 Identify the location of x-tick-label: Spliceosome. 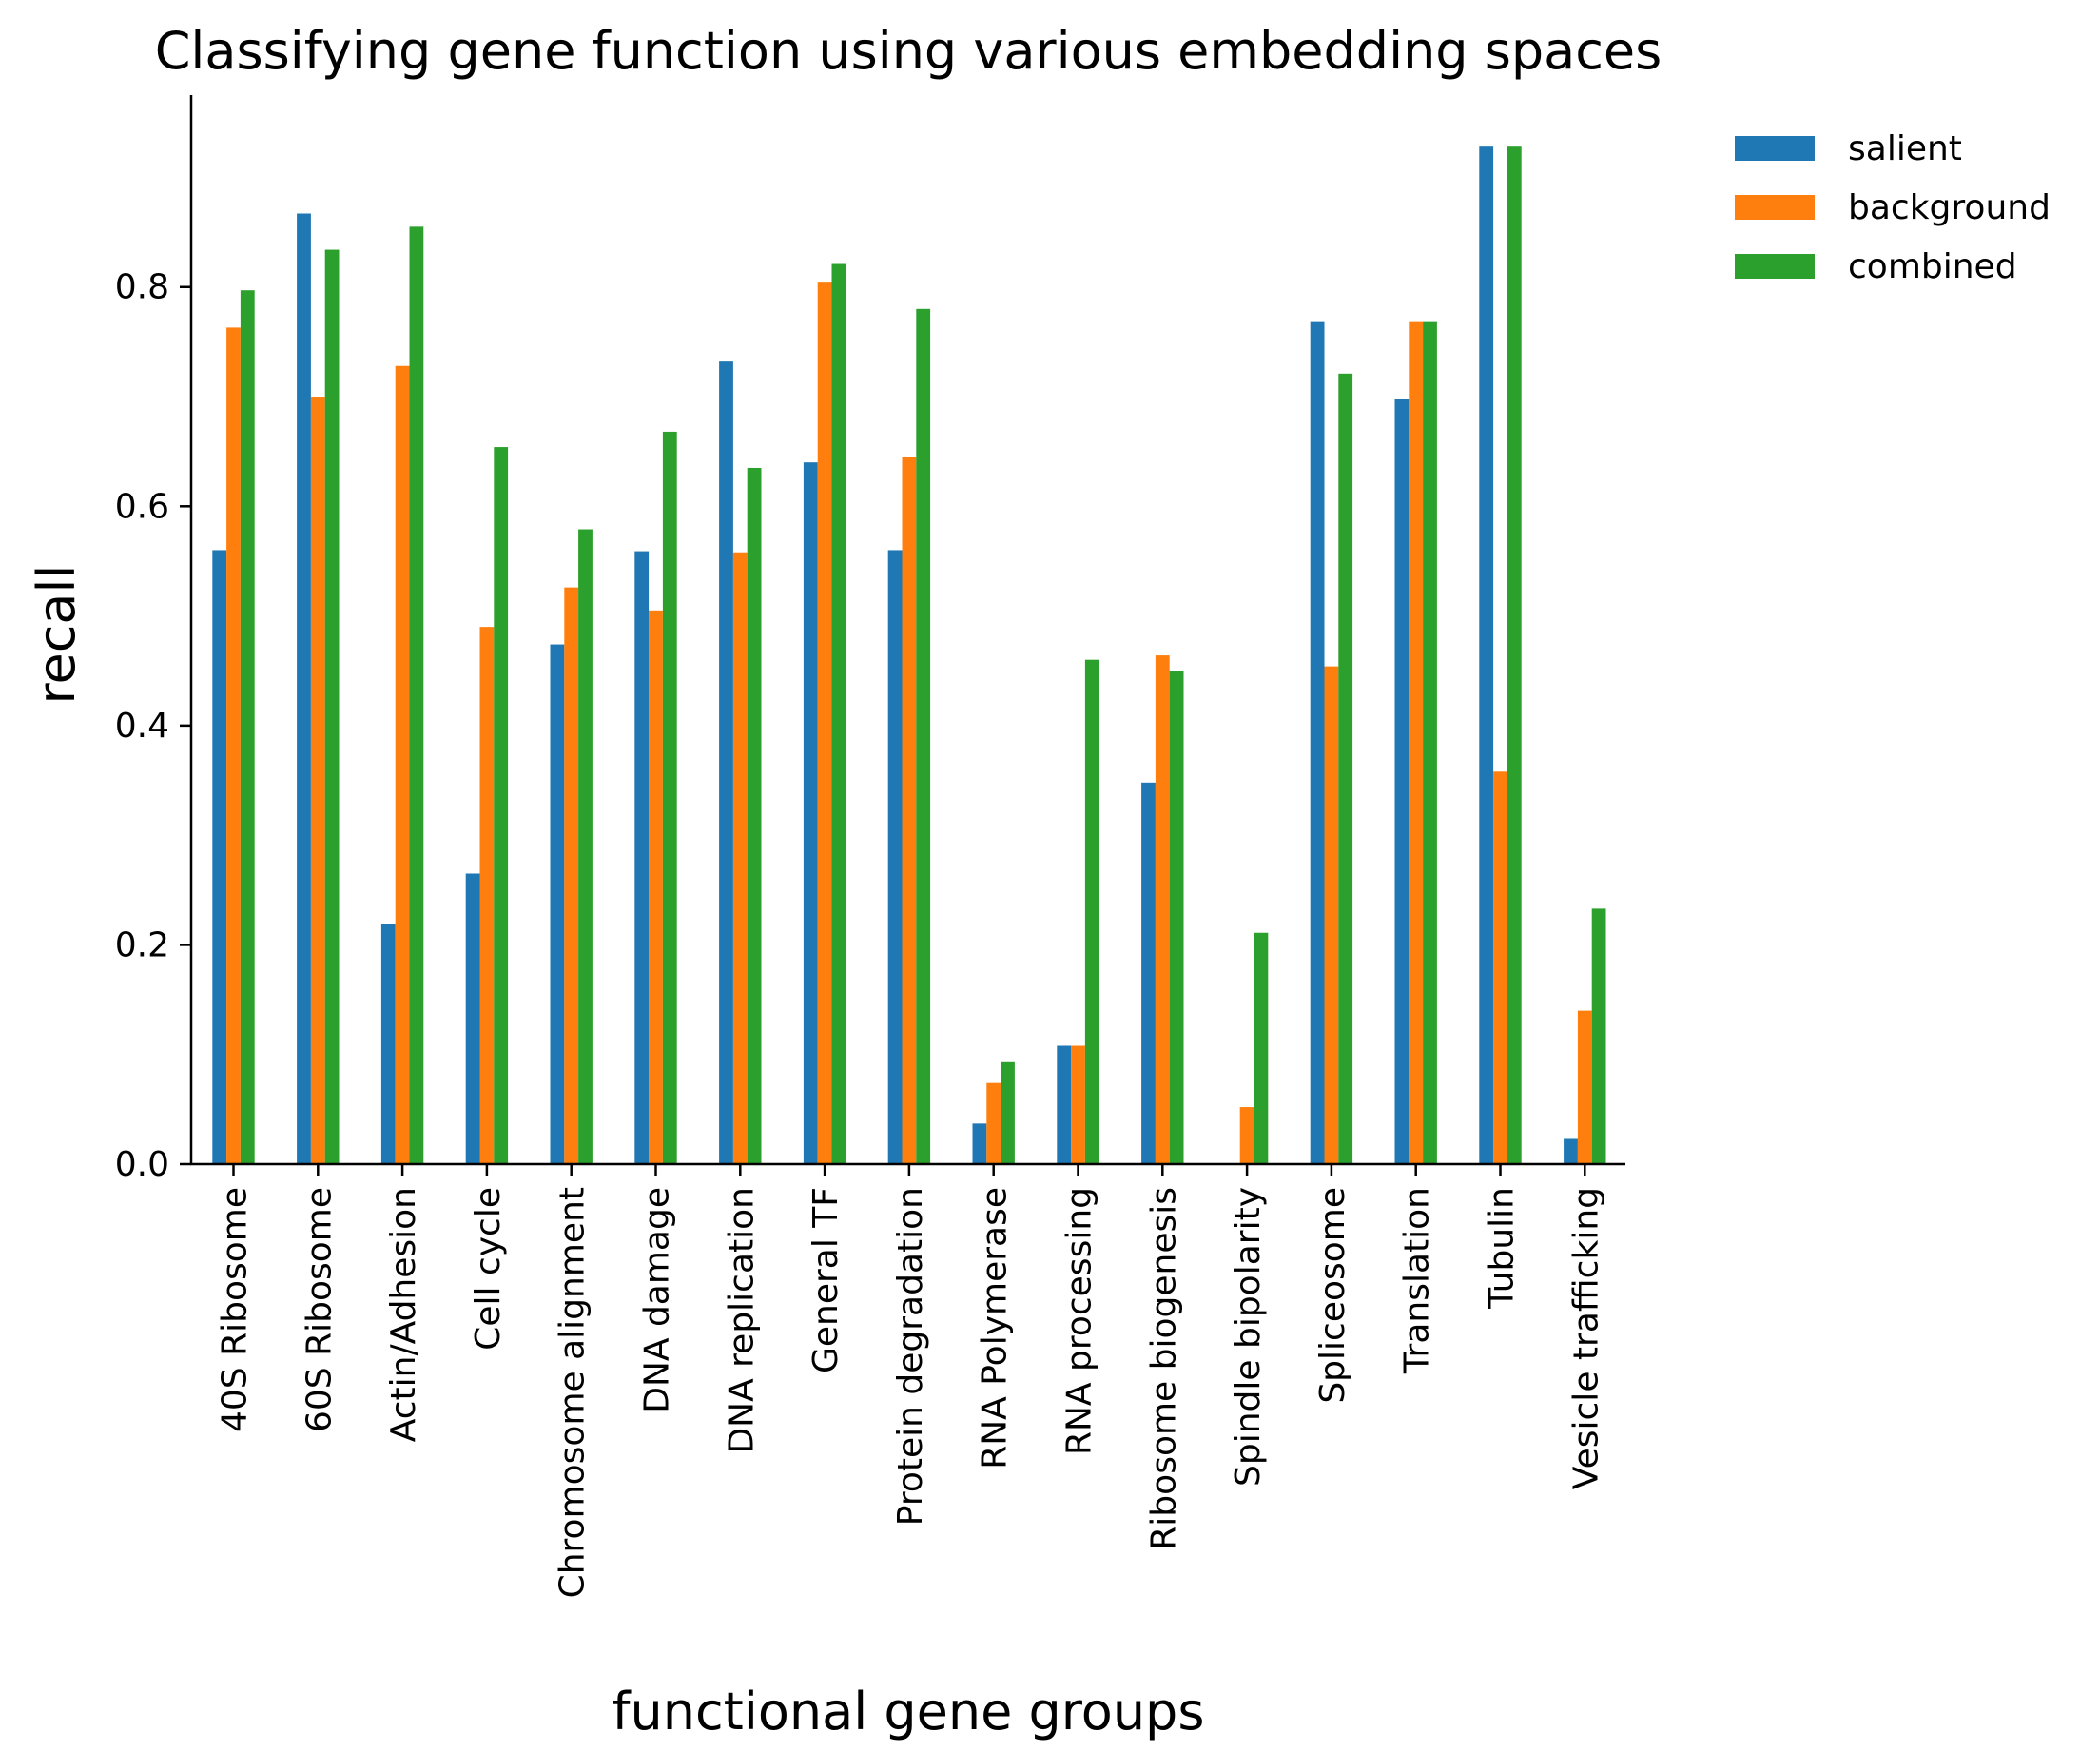
(1332, 1295).